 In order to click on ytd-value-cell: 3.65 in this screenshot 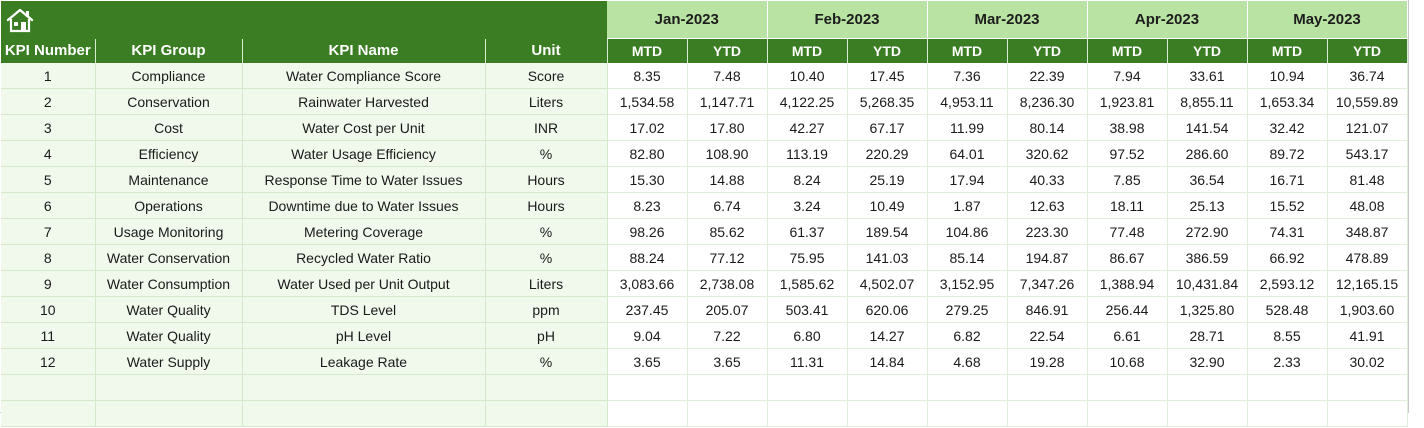, I will do `click(727, 361)`.